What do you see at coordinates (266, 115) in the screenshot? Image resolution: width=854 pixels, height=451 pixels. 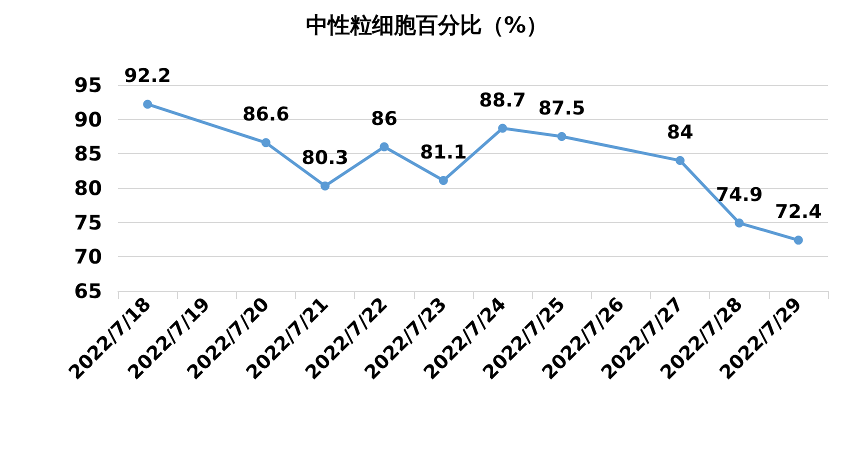 I see `data-label: 86.6` at bounding box center [266, 115].